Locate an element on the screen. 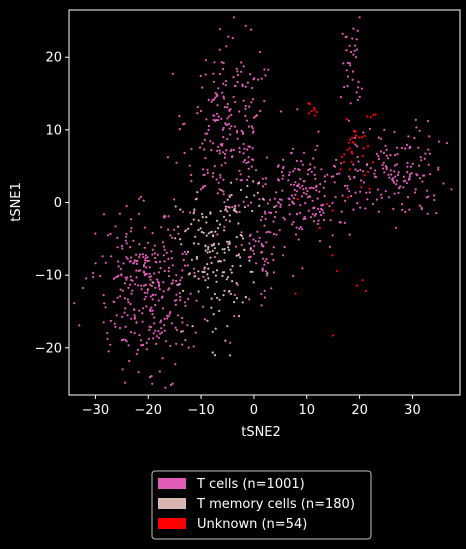  legend-frame is located at coordinates (261, 505).